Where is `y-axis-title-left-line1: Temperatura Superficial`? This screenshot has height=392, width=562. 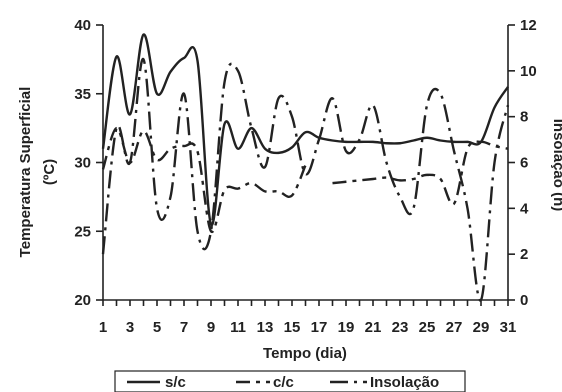 y-axis-title-left-line1: Temperatura Superficial is located at coordinates (25, 172).